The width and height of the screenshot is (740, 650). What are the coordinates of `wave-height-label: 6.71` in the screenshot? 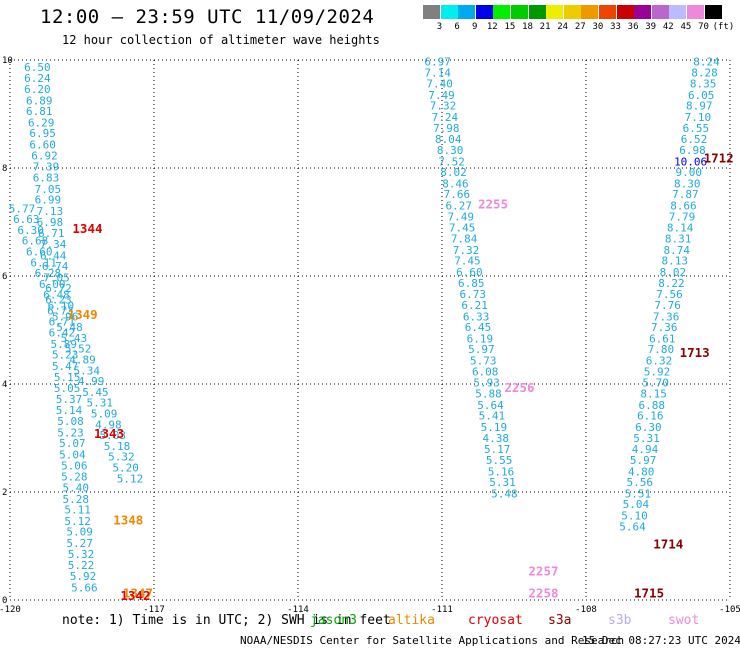 It's located at (62, 322).